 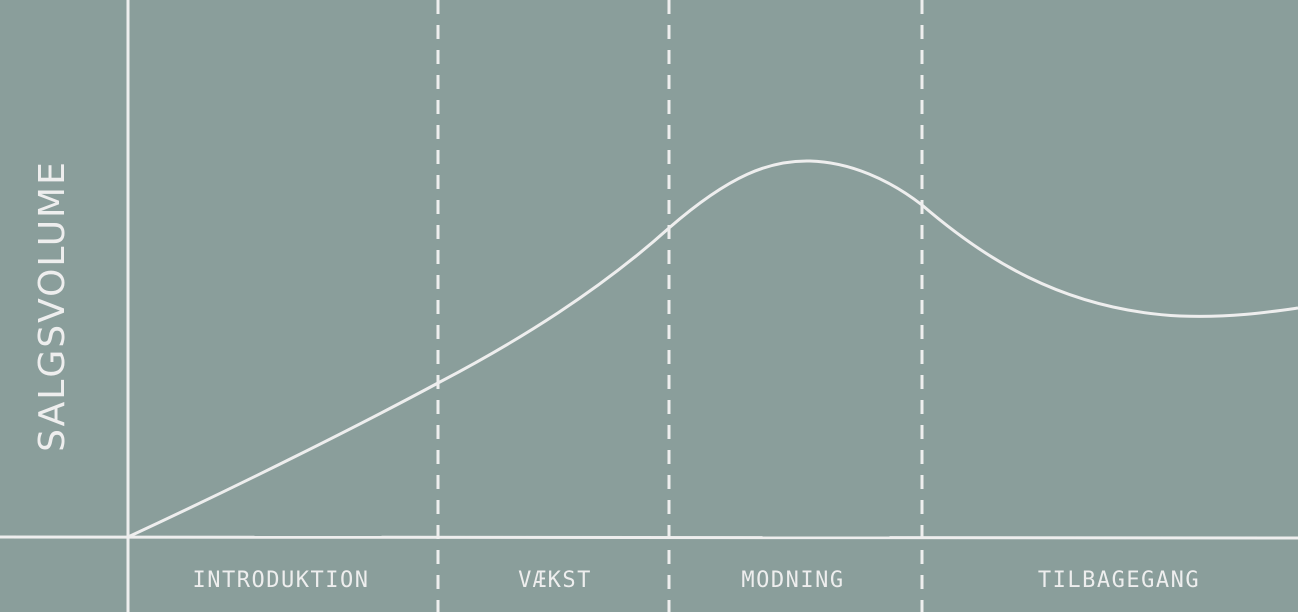 What do you see at coordinates (649, 537) in the screenshot?
I see `x-axis-line` at bounding box center [649, 537].